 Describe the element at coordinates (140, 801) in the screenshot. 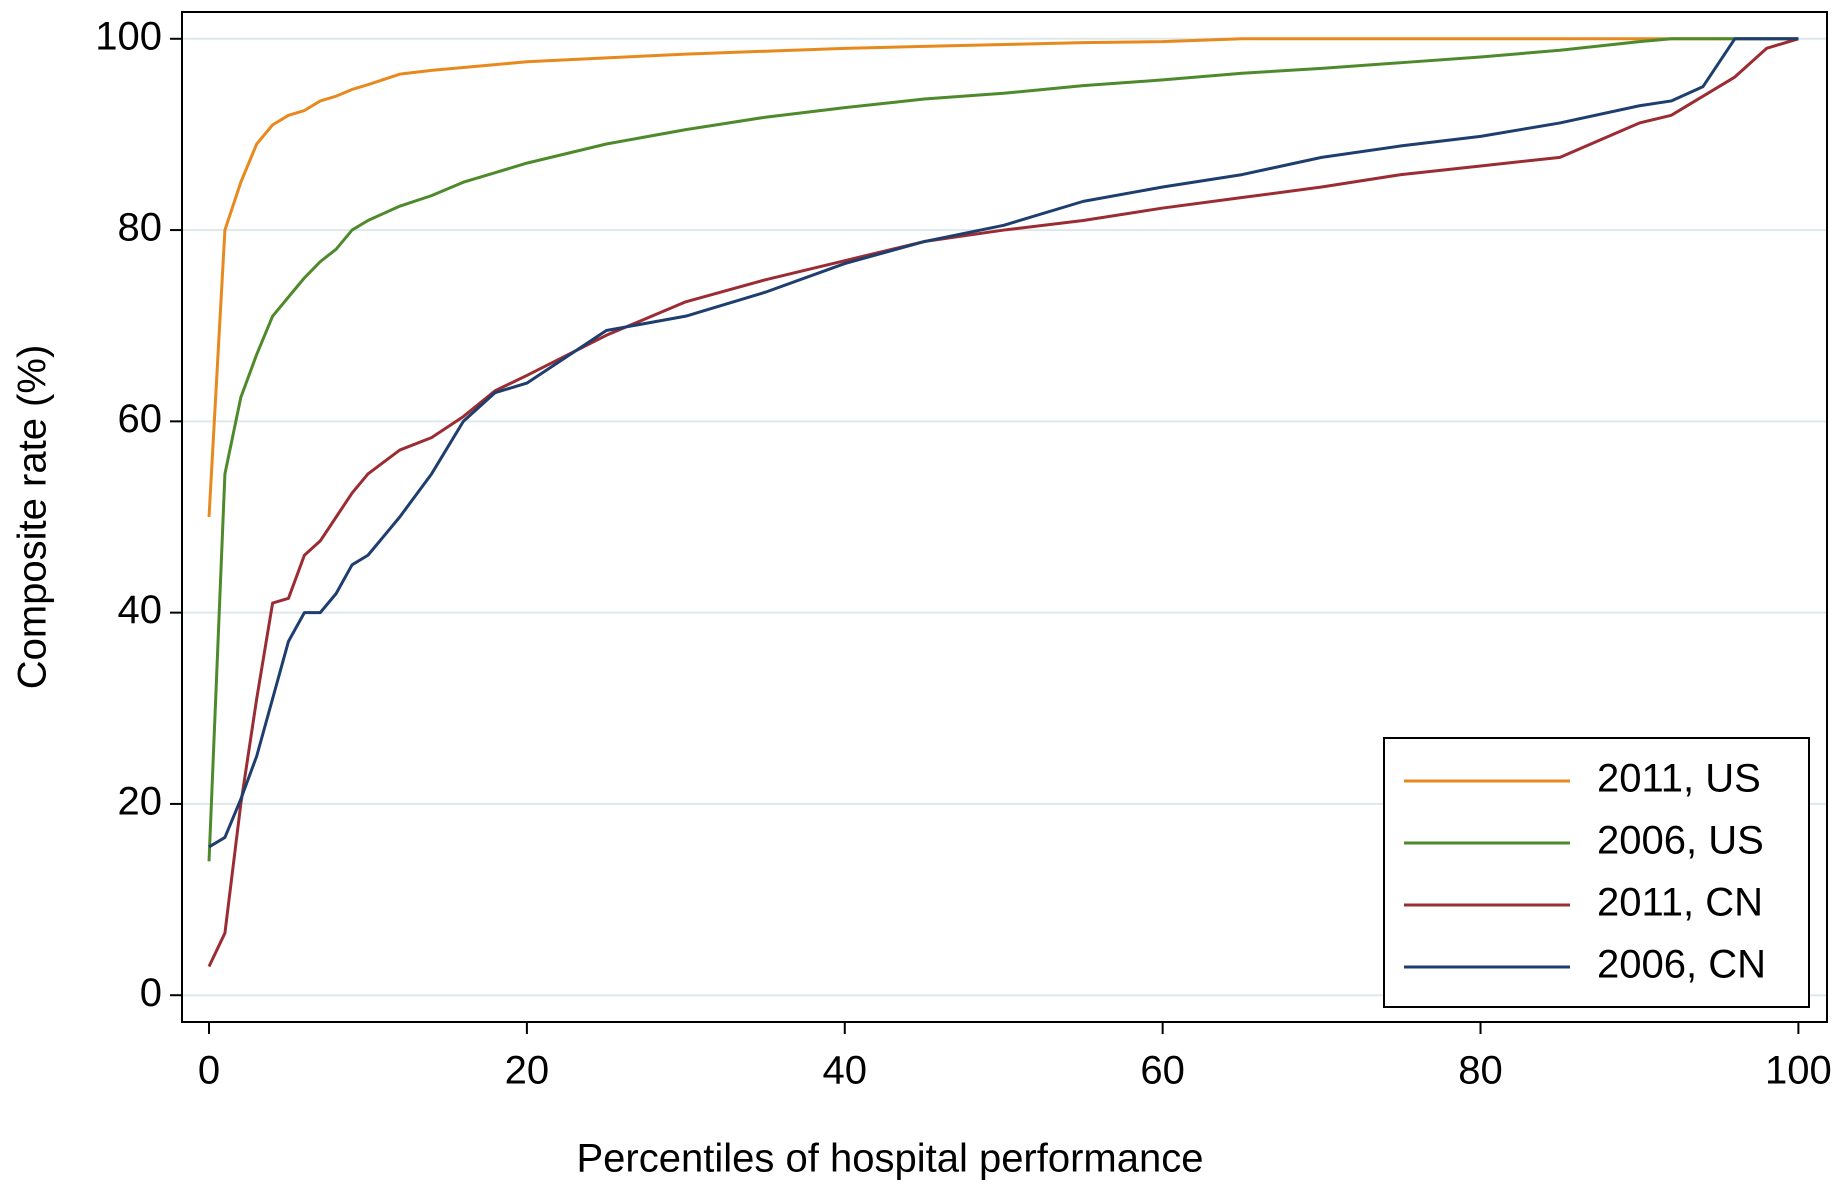

I see `y-tick-label: 20` at that location.